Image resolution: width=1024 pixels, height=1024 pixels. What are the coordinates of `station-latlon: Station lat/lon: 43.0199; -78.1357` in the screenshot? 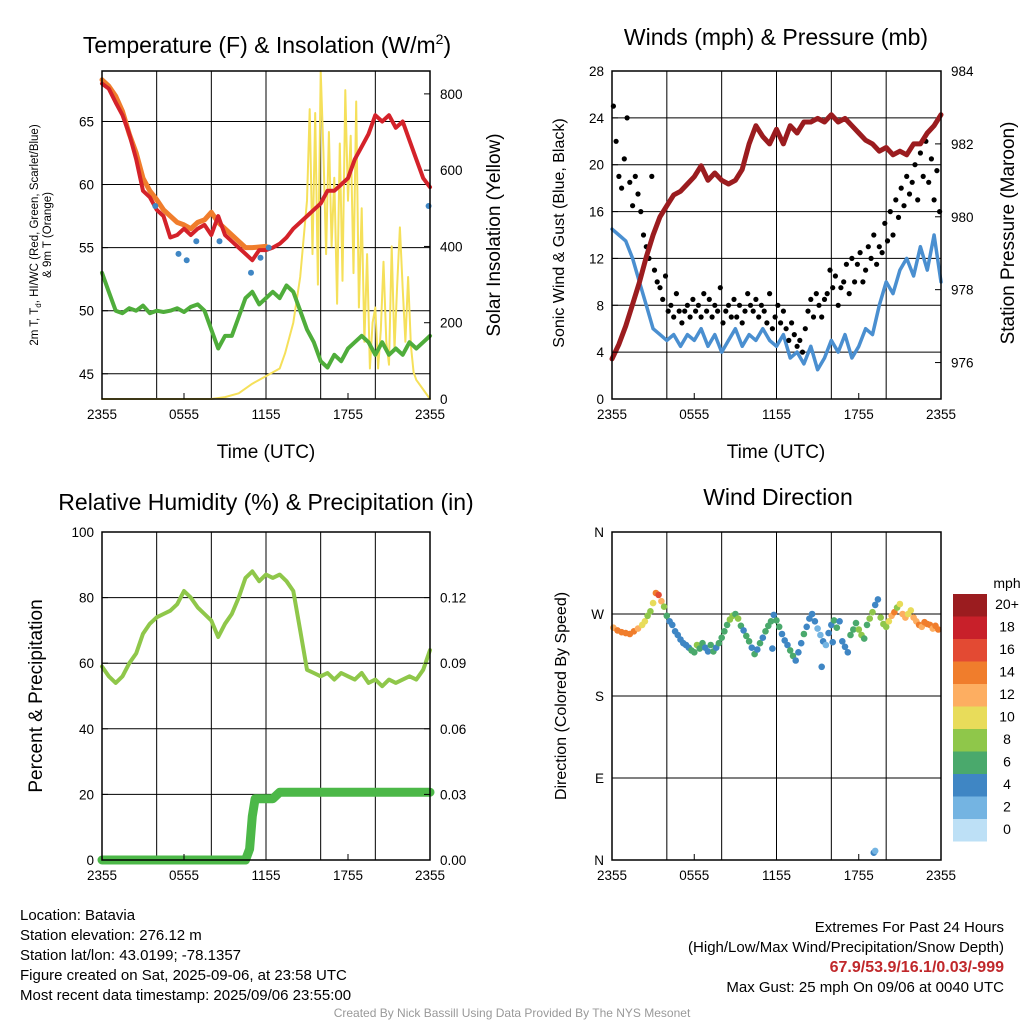 It's located at (131, 955).